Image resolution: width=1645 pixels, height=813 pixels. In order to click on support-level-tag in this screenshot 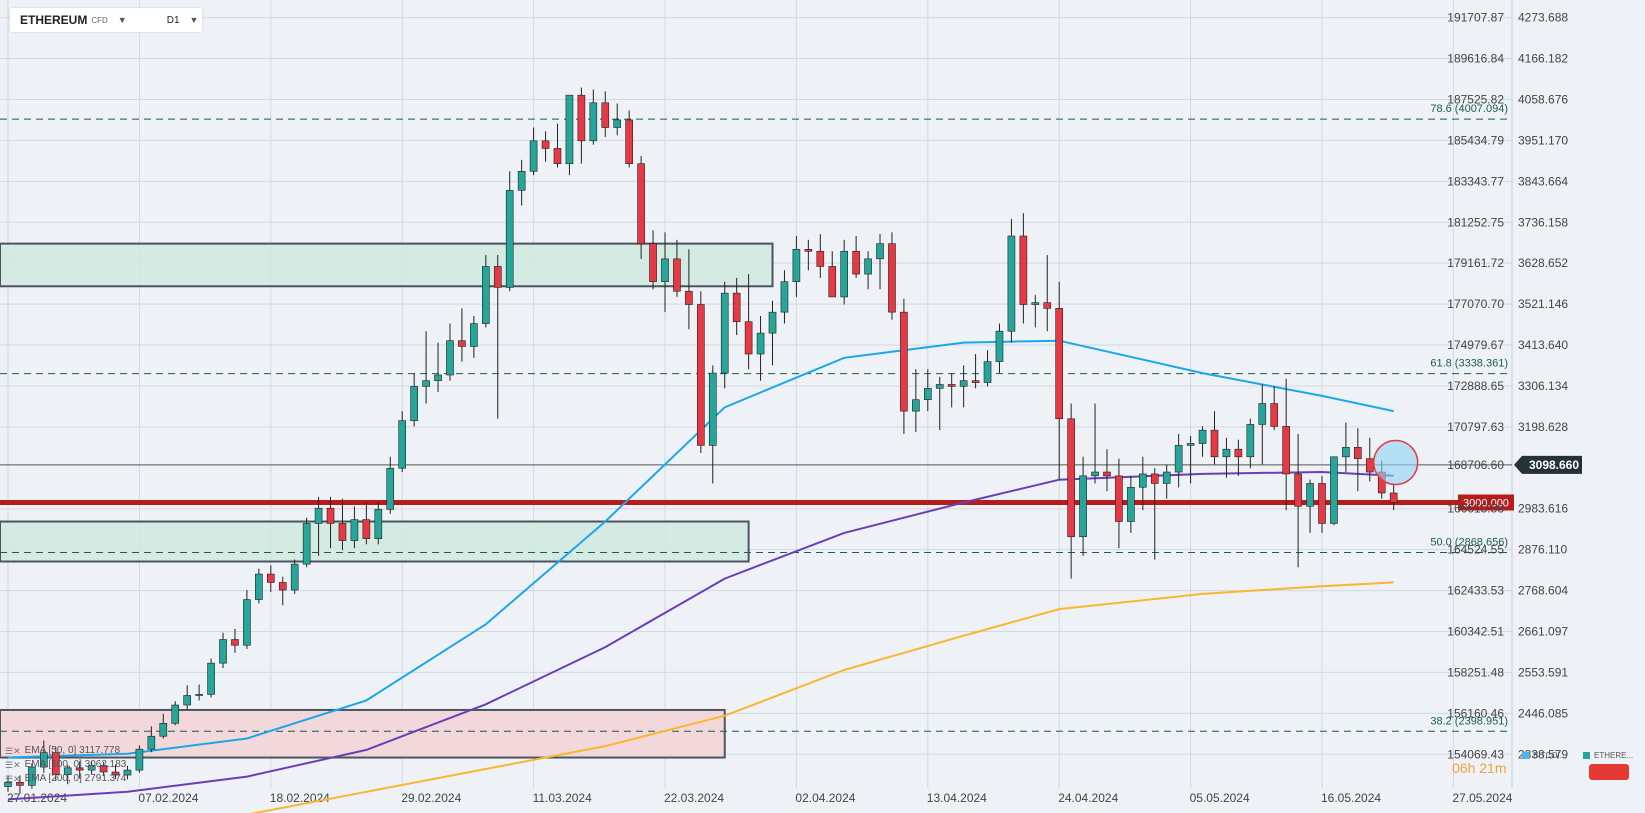, I will do `click(1486, 502)`.